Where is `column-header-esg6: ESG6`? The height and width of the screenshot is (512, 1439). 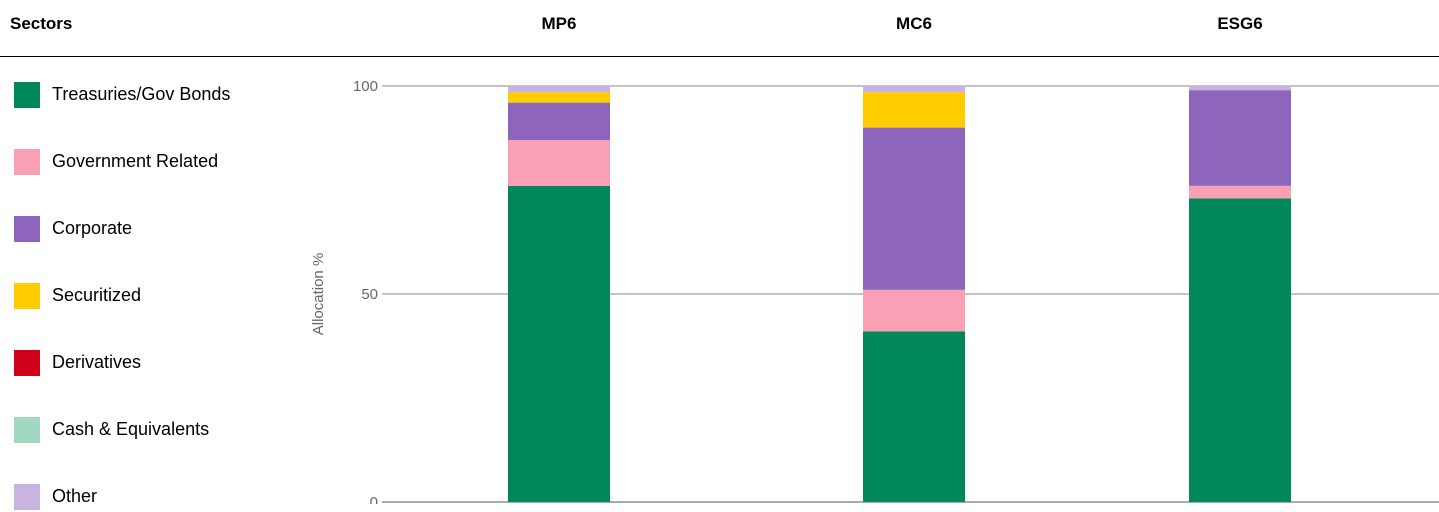 column-header-esg6: ESG6 is located at coordinates (1240, 23).